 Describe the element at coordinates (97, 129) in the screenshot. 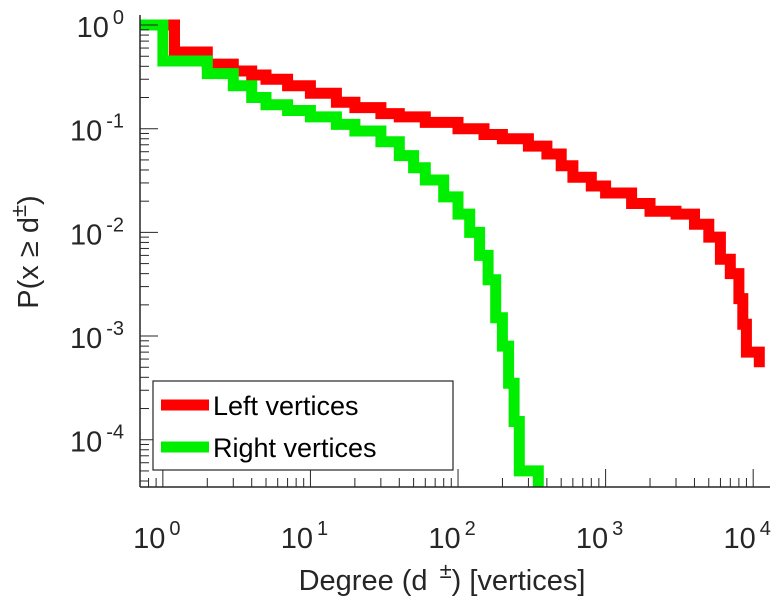

I see `y-tick-label: 10 -1` at that location.